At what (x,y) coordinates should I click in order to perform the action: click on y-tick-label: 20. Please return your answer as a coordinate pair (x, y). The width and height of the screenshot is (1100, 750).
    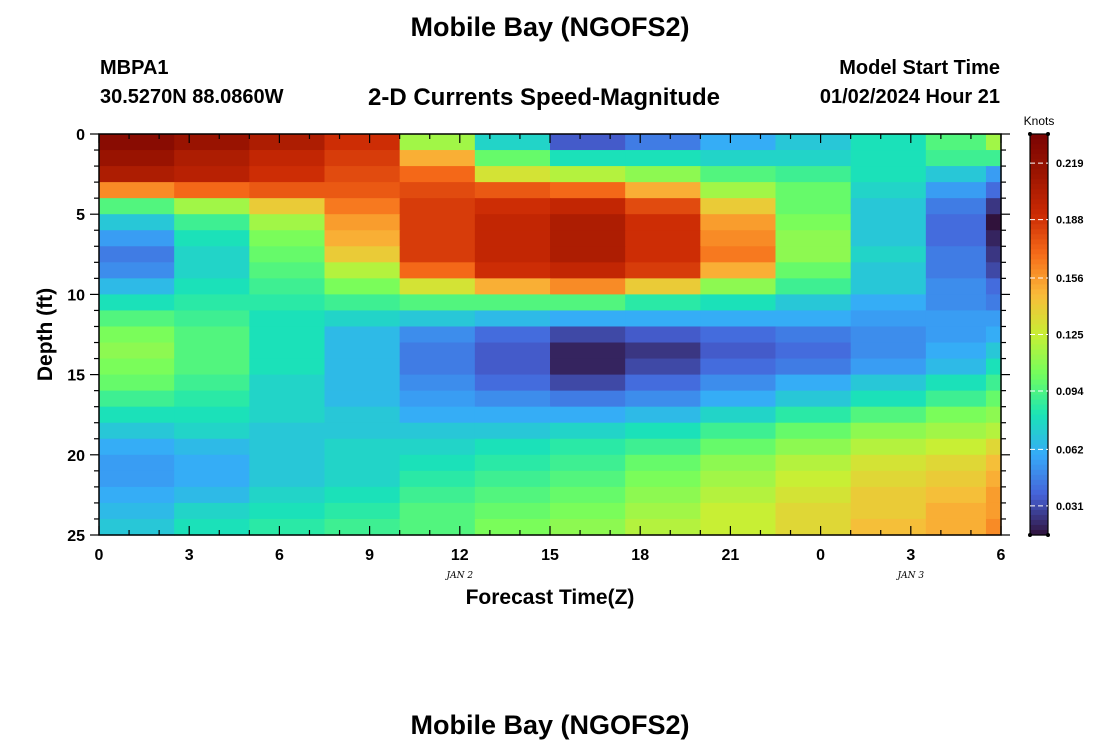
    Looking at the image, I should click on (76, 456).